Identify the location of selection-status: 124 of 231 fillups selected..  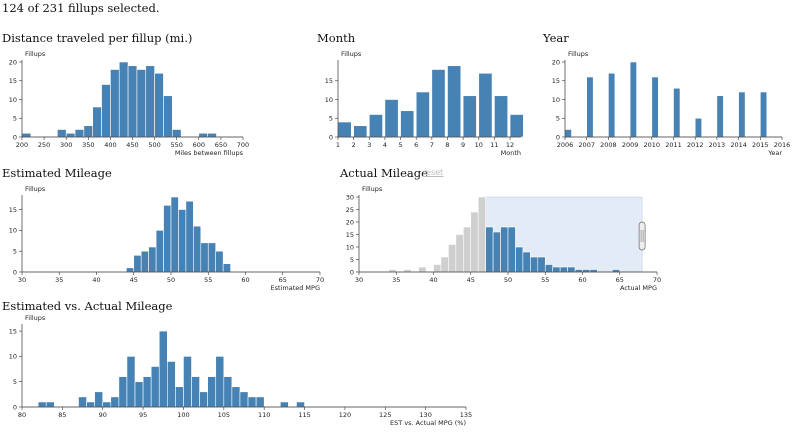
(81, 8).